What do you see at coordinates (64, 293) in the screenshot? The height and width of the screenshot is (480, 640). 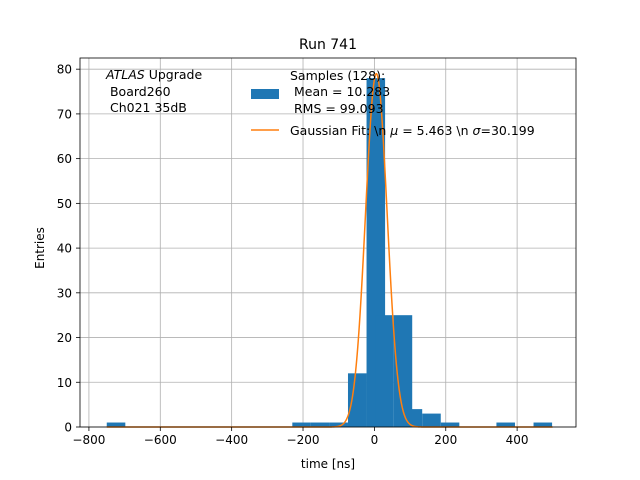 I see `y-tick-label-3: 30` at bounding box center [64, 293].